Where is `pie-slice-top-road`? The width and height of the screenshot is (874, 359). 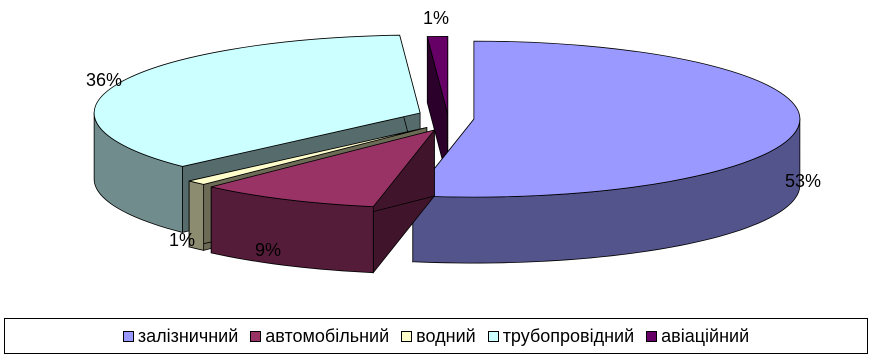
pie-slice-top-road is located at coordinates (323, 168).